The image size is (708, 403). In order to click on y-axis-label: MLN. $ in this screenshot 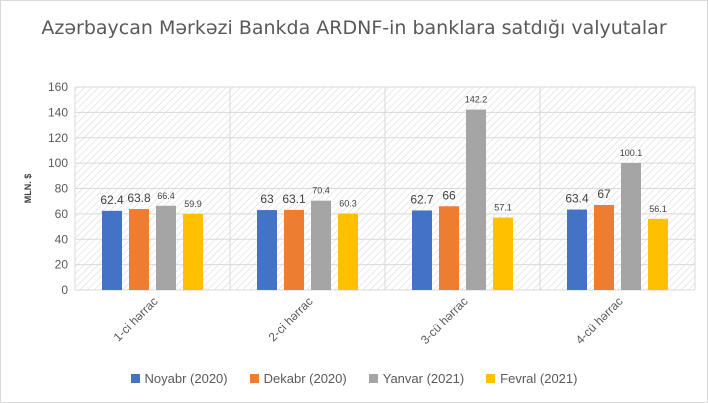, I will do `click(28, 189)`.